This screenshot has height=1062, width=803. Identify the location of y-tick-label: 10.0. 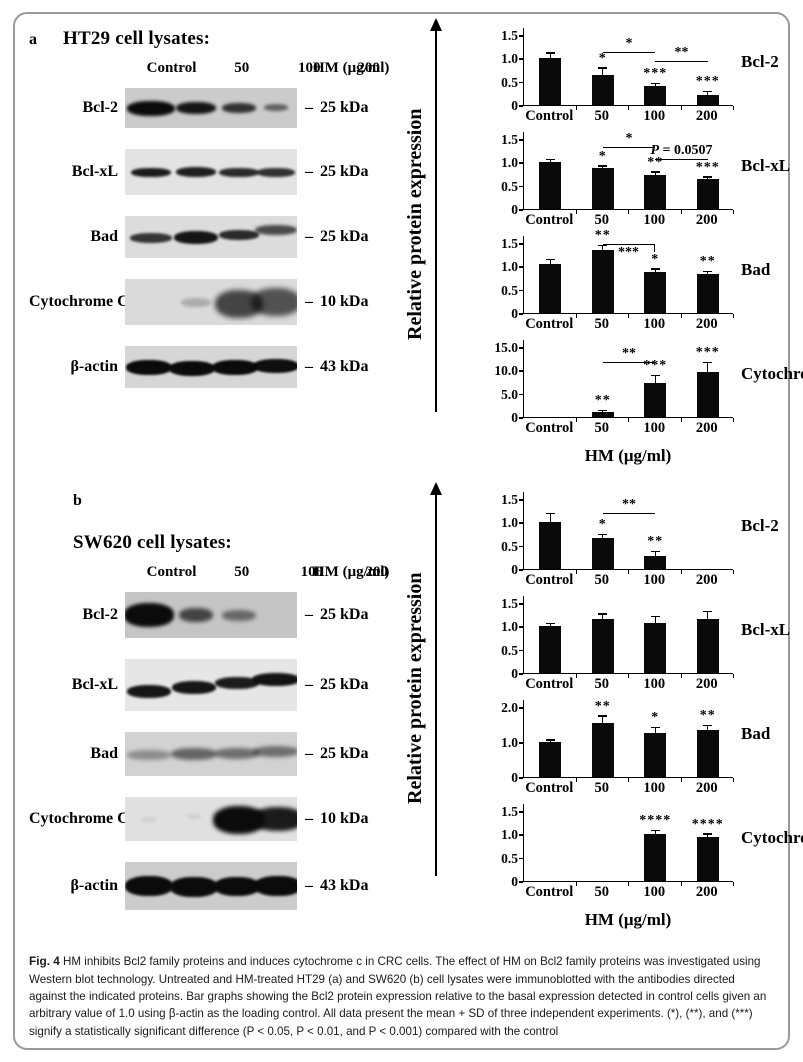
(506, 371).